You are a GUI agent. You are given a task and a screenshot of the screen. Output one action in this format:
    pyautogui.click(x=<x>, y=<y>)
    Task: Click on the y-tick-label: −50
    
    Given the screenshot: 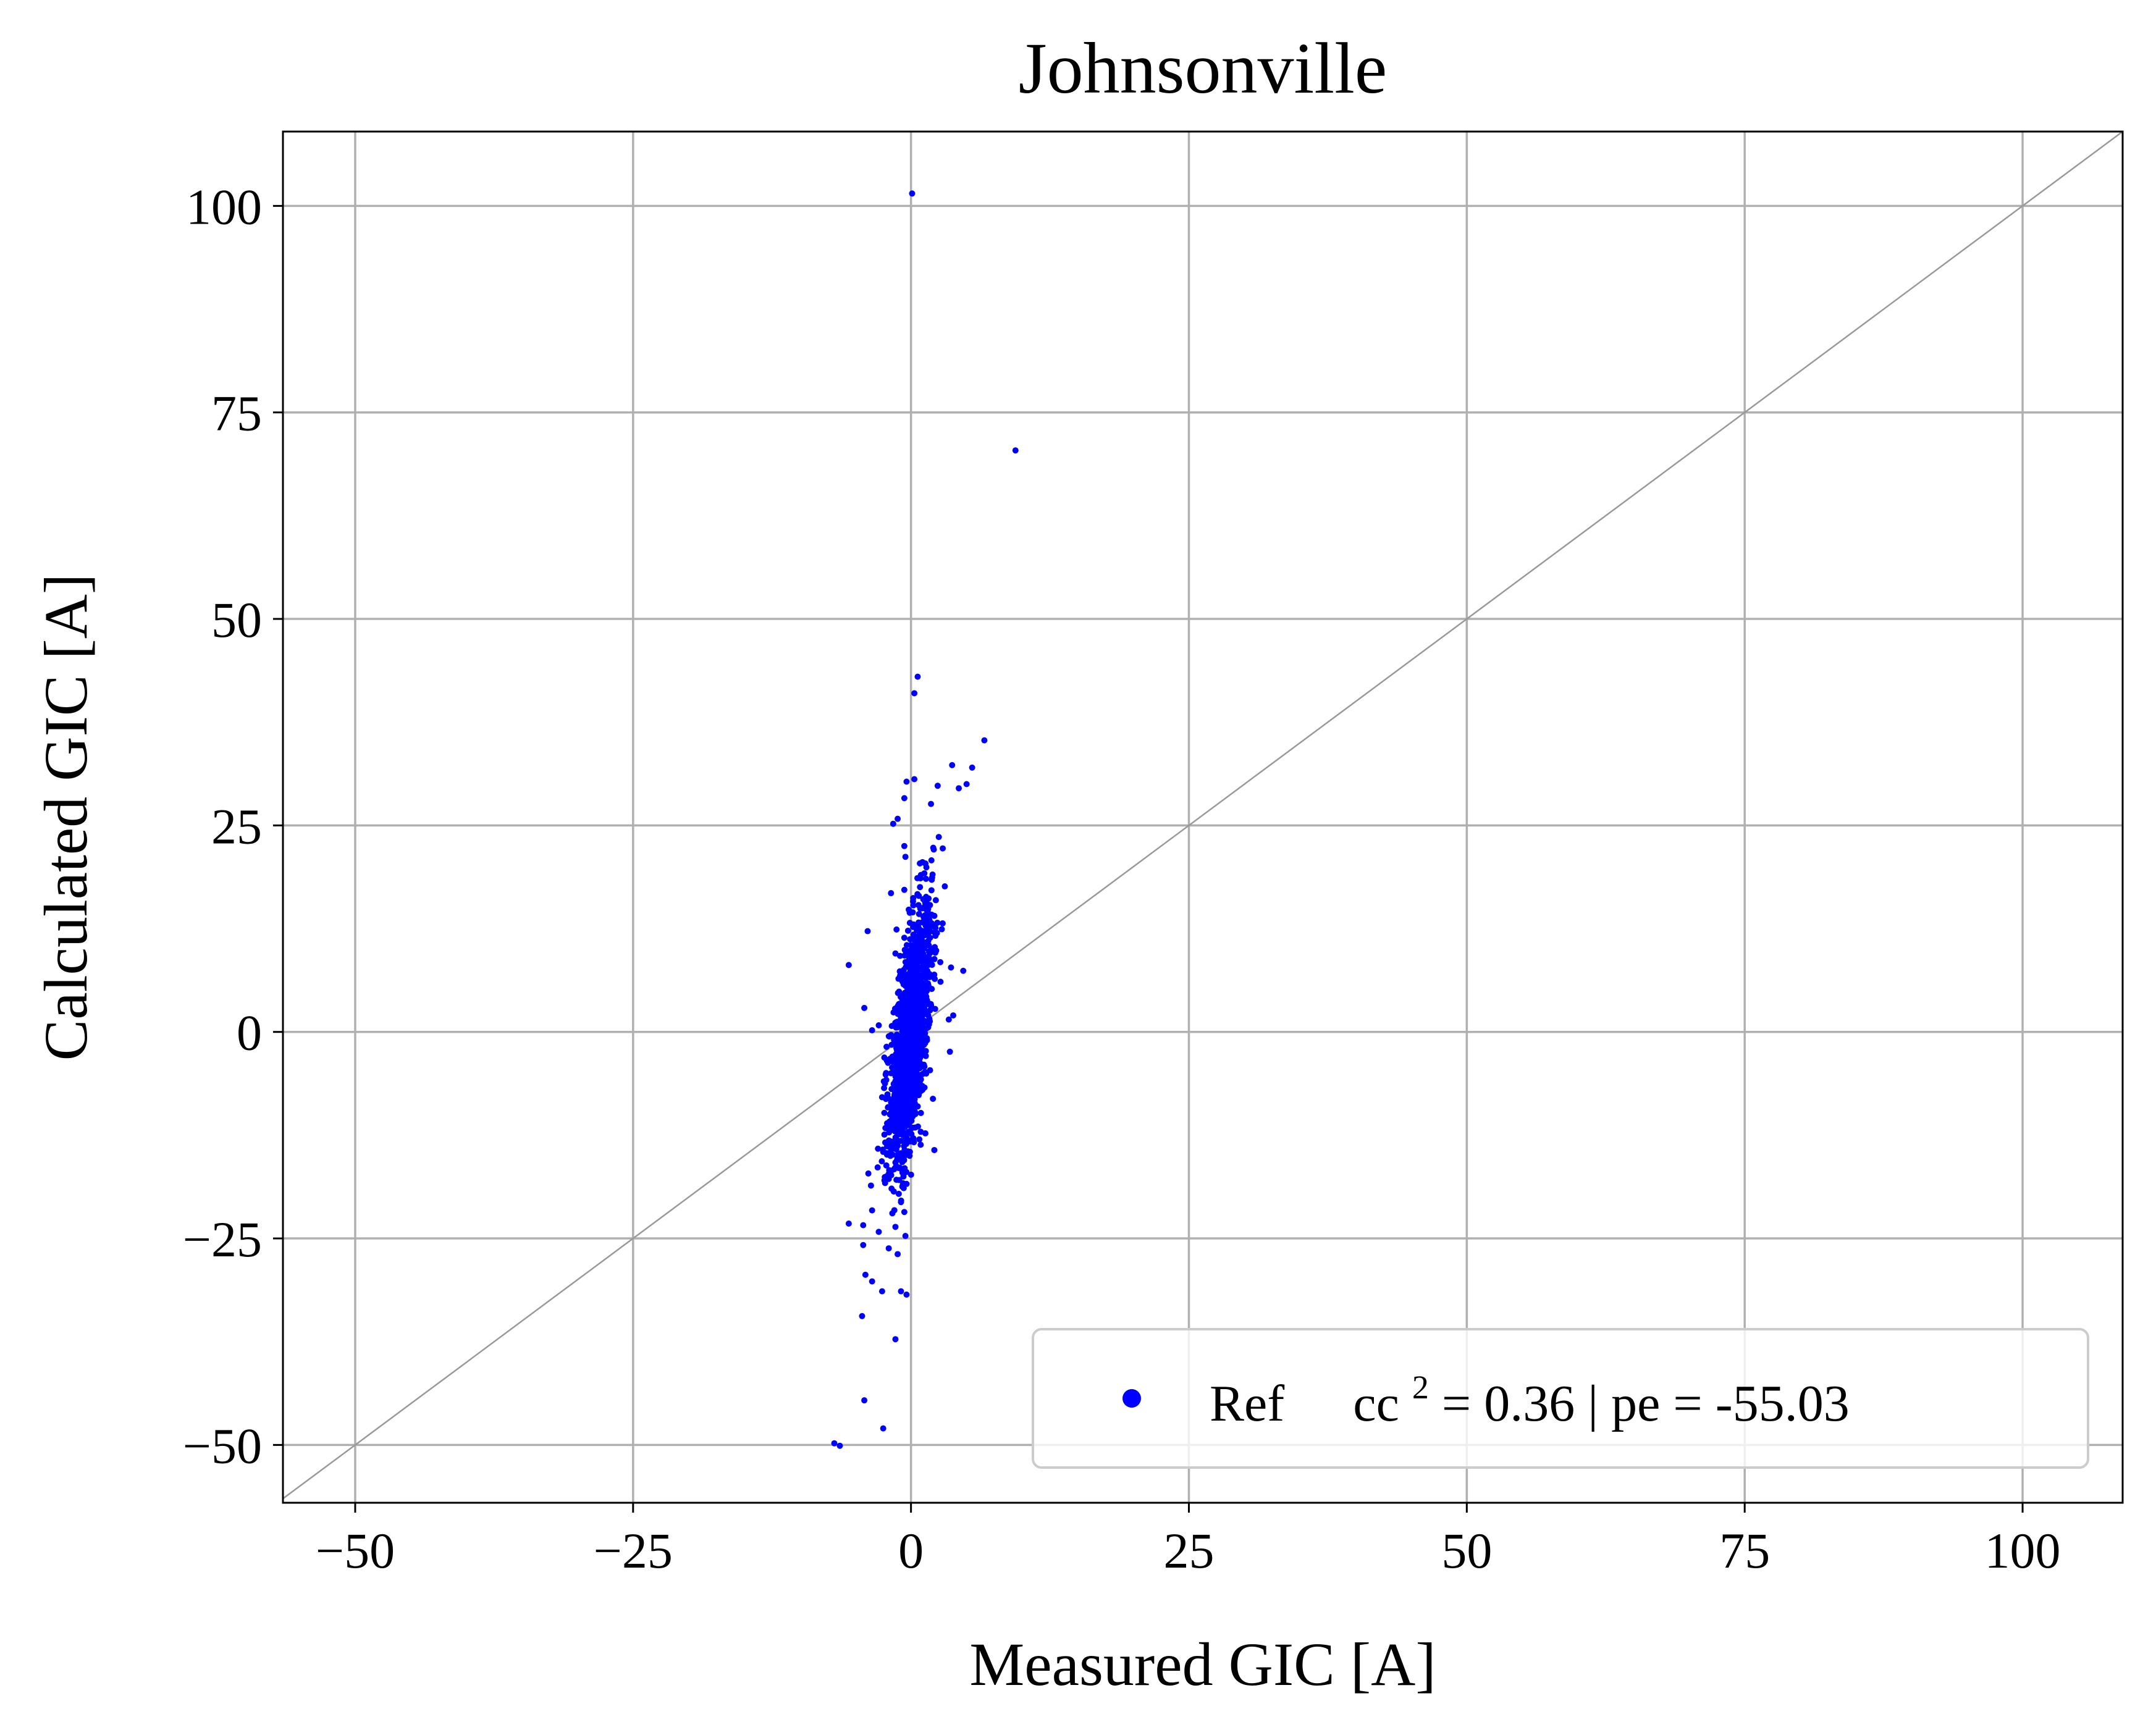 What is the action you would take?
    pyautogui.click(x=223, y=1446)
    